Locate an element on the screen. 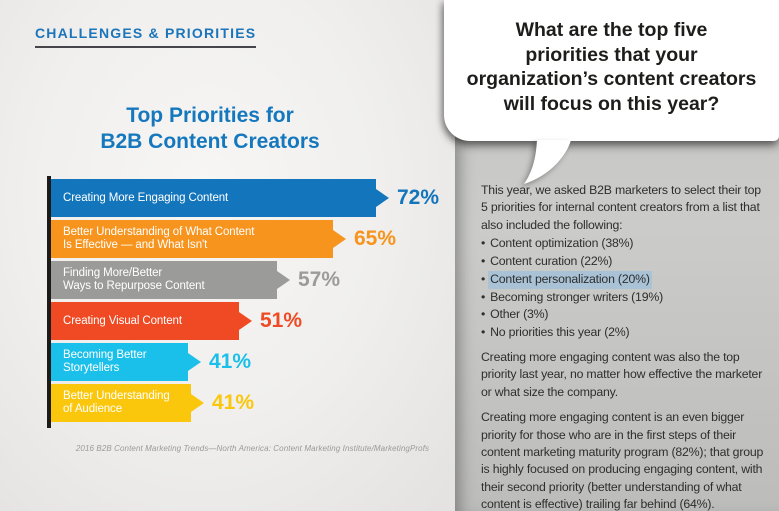  section-header: CHALLENGES & PRIORITIES is located at coordinates (146, 36).